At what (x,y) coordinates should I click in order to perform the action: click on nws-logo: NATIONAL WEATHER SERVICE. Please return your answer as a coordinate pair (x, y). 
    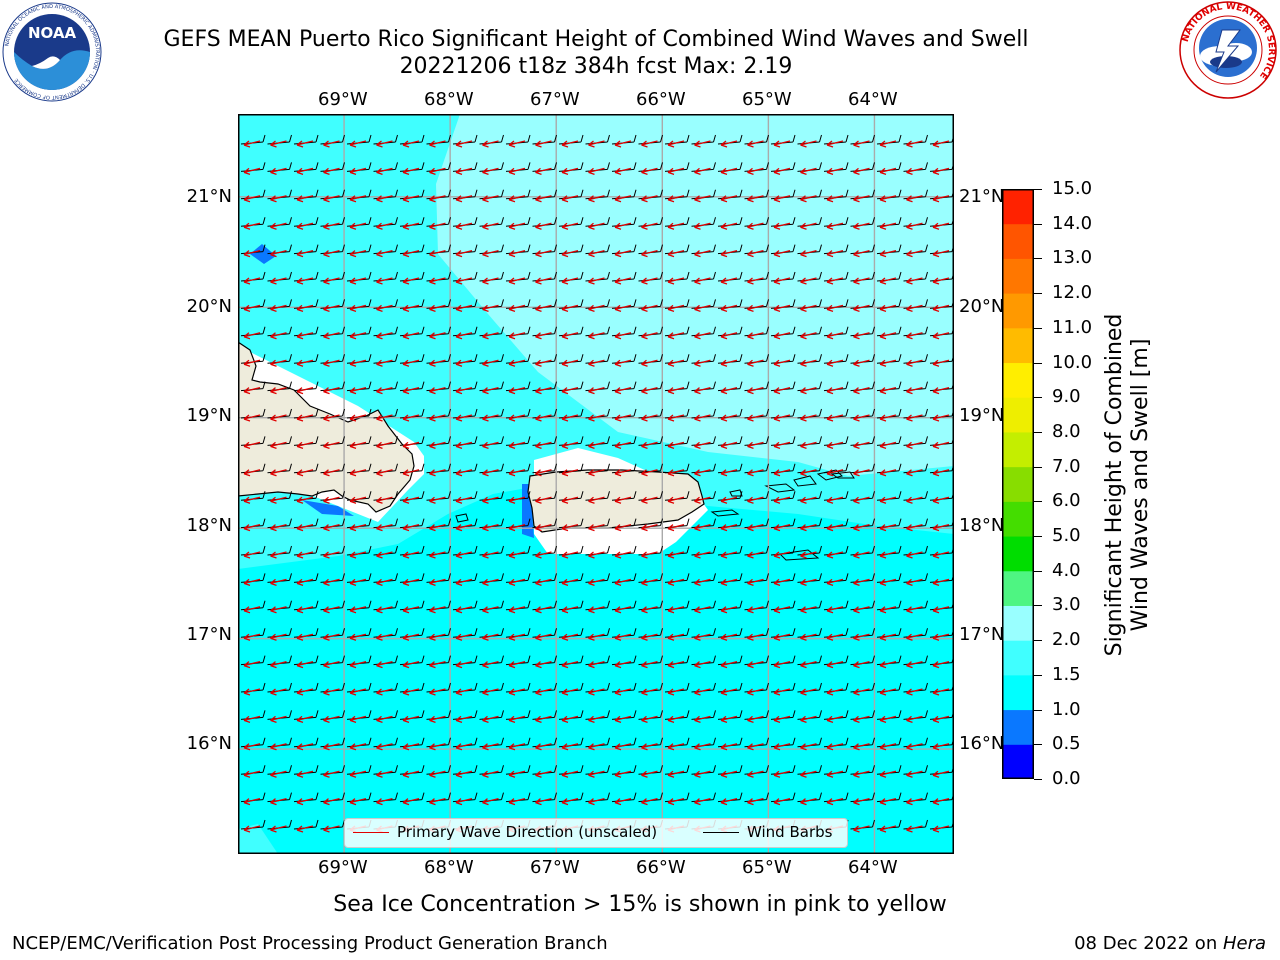
    Looking at the image, I should click on (1228, 50).